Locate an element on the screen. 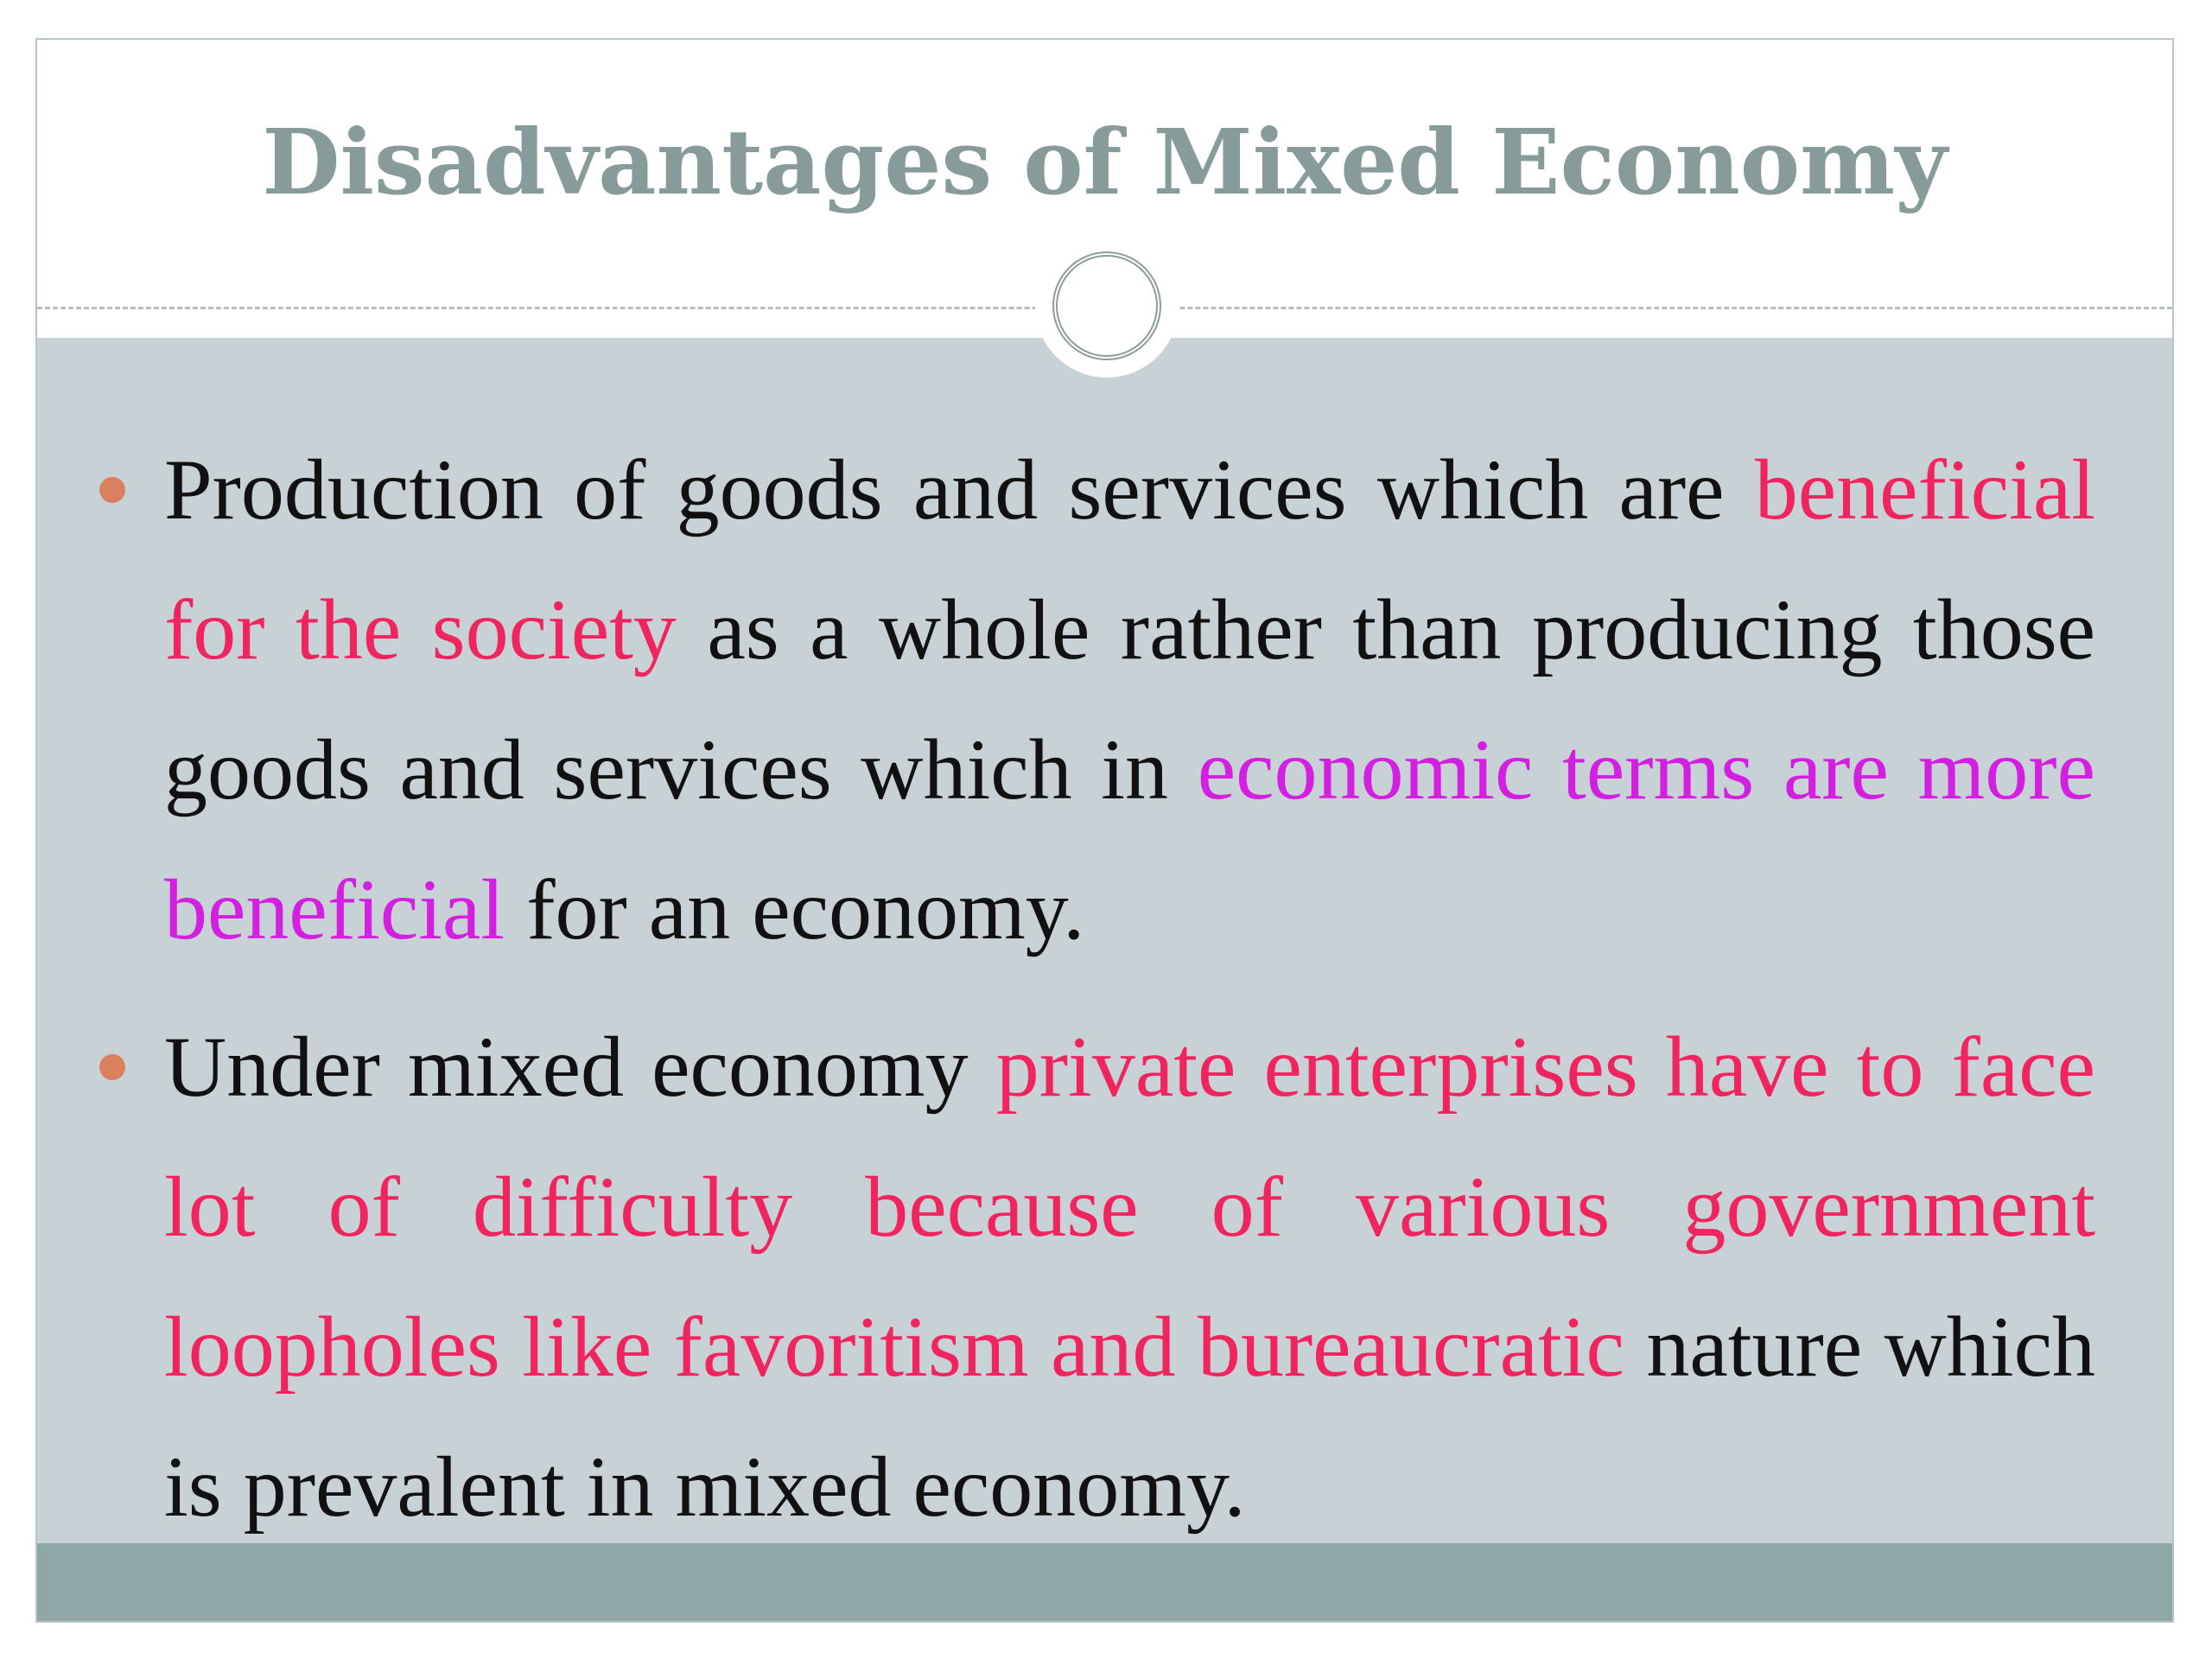 The height and width of the screenshot is (1659, 2212). footer-bar is located at coordinates (1104, 1582).